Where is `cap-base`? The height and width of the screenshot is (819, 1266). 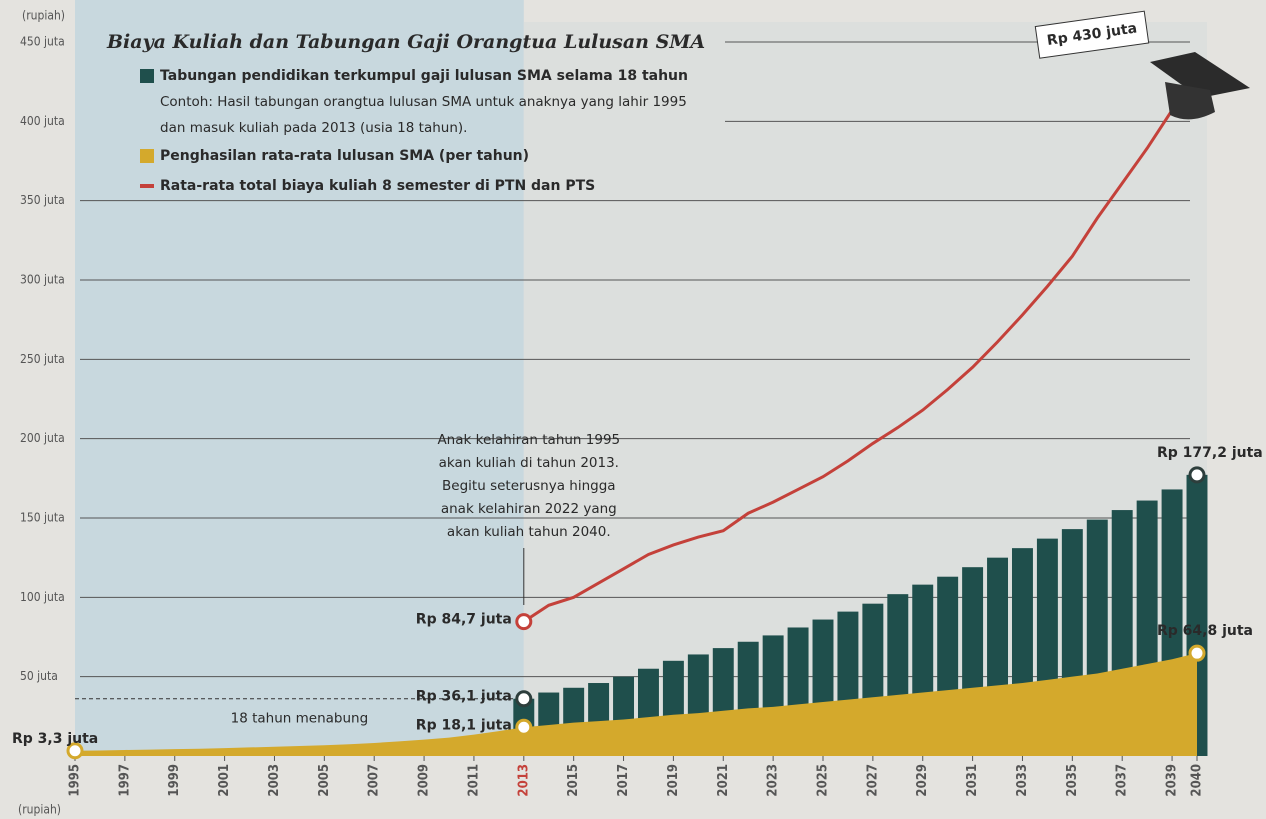
cap-base is located at coordinates (1190, 101).